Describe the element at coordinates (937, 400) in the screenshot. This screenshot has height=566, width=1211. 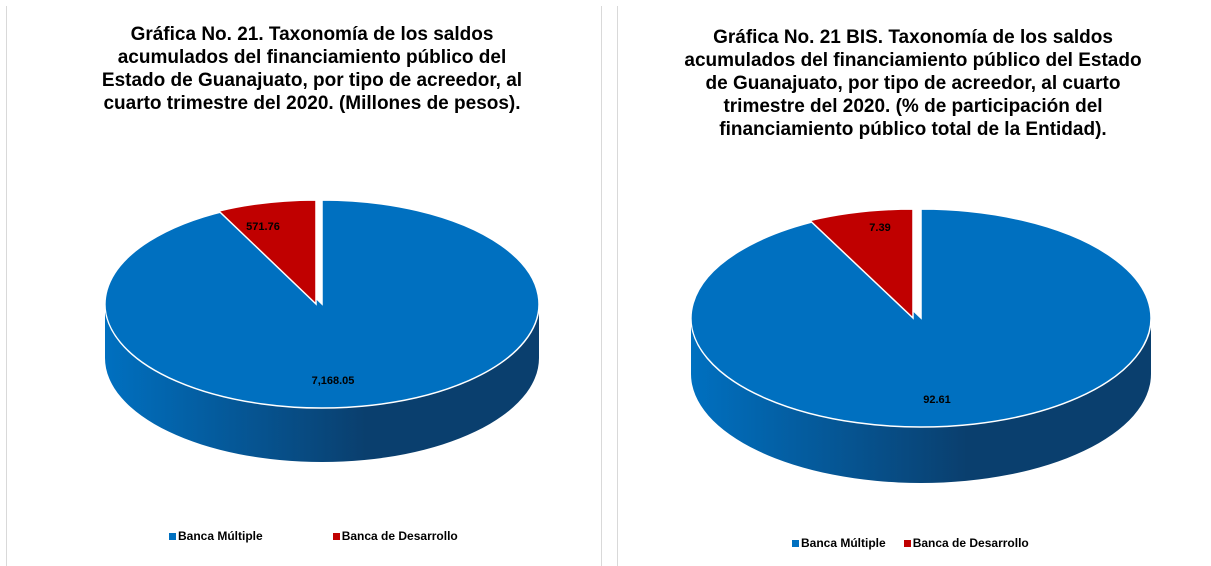
I see `data-label-banca-multiple: 92.61` at that location.